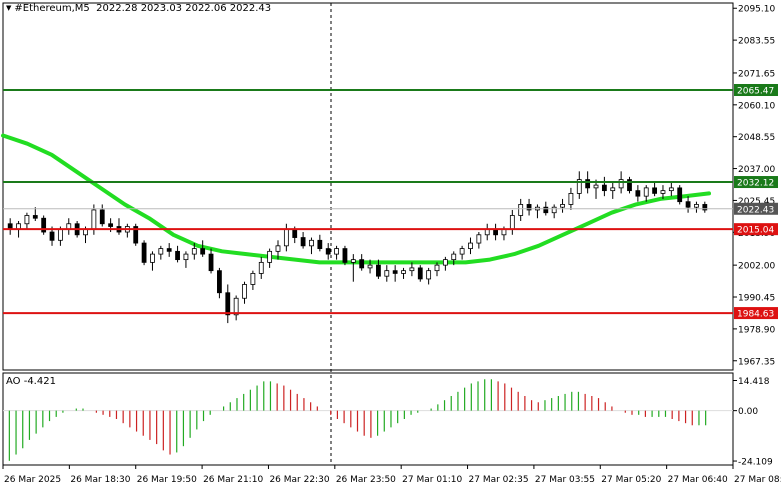 This screenshot has width=781, height=489. What do you see at coordinates (748, 412) in the screenshot?
I see `ao-tick-label: 0.00` at bounding box center [748, 412].